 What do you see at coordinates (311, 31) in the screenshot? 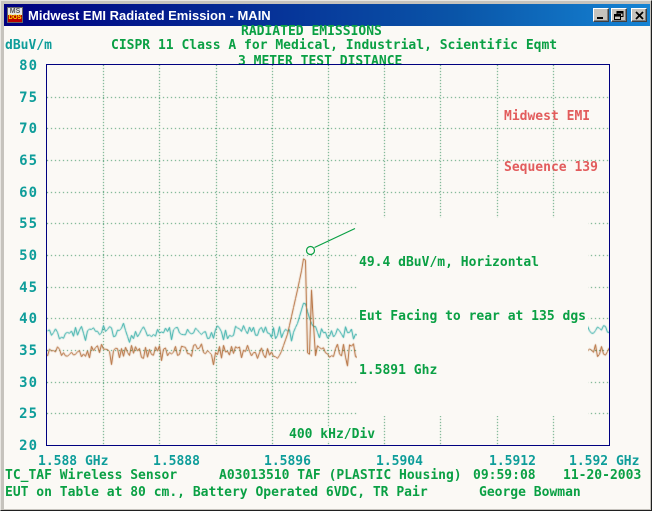
I see `report-title: RADIATED EMISSIONS` at bounding box center [311, 31].